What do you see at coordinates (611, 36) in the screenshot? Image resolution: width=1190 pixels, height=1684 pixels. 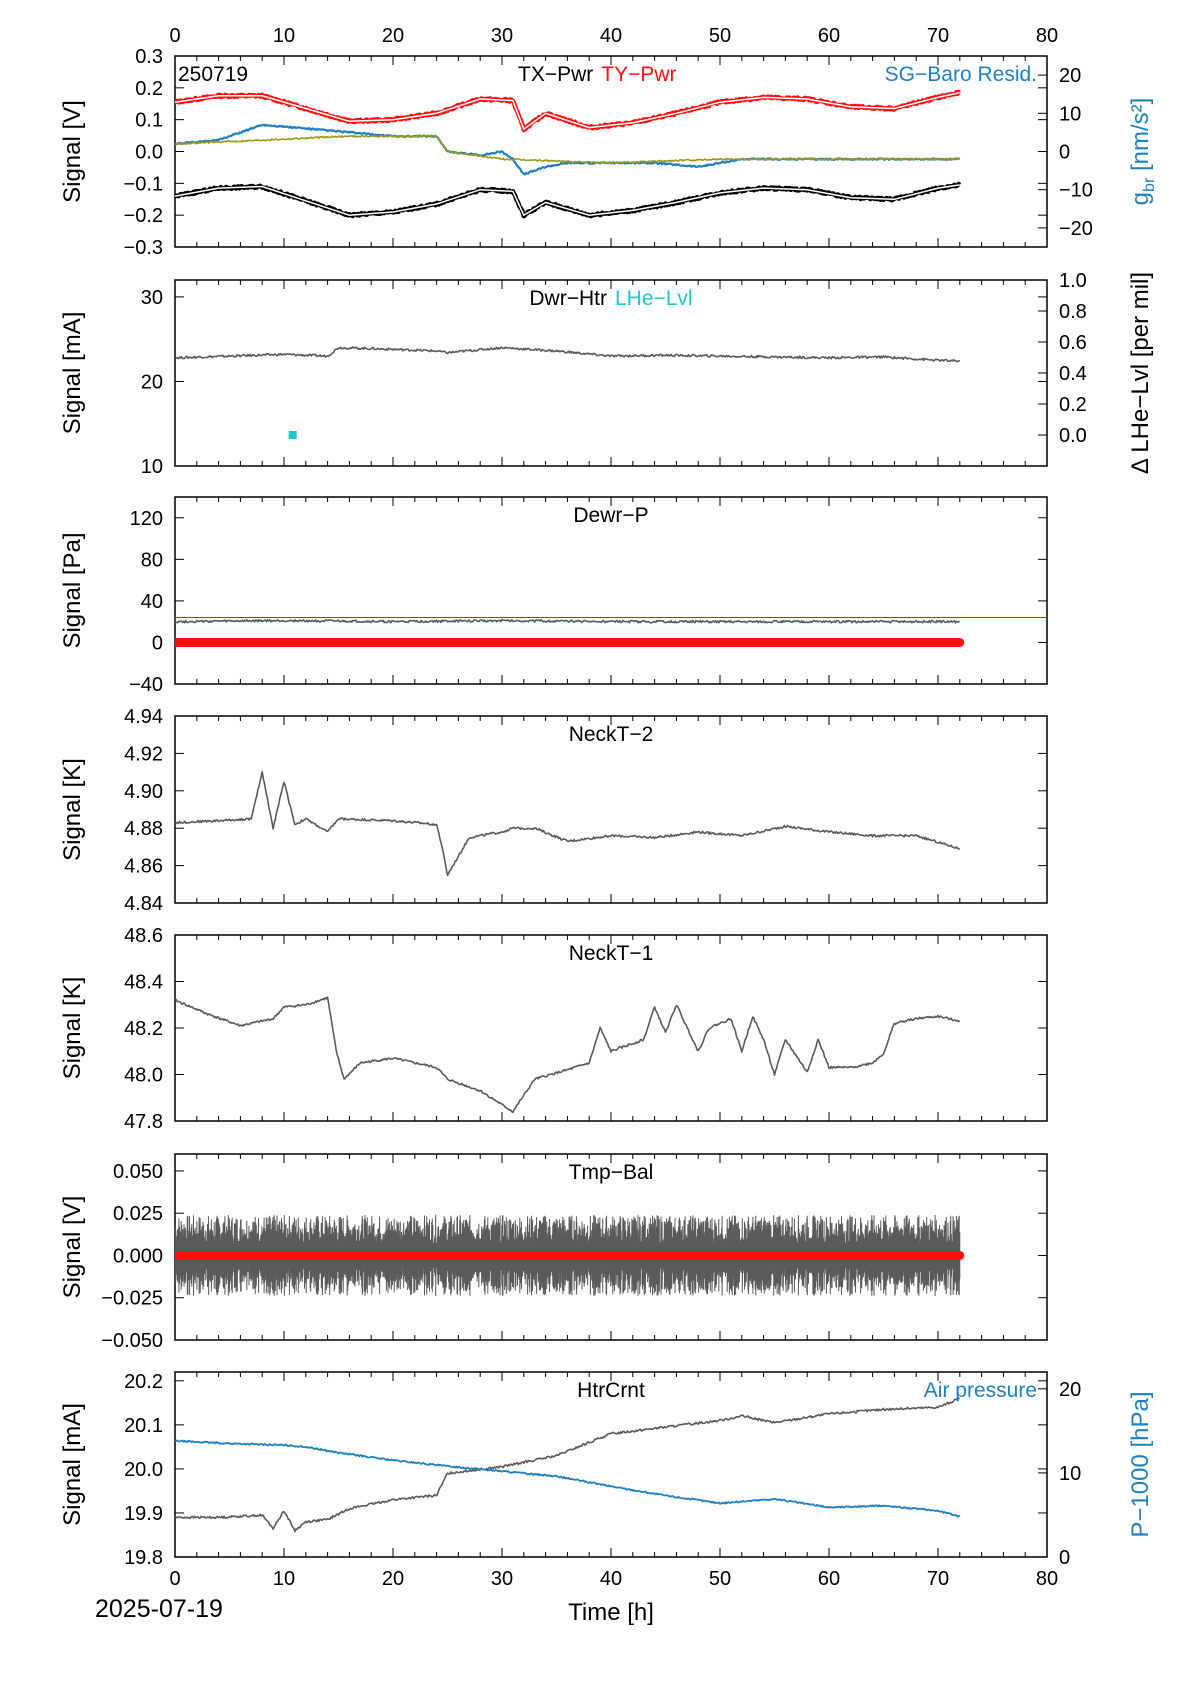 I see `x-tick-label-top: 40` at bounding box center [611, 36].